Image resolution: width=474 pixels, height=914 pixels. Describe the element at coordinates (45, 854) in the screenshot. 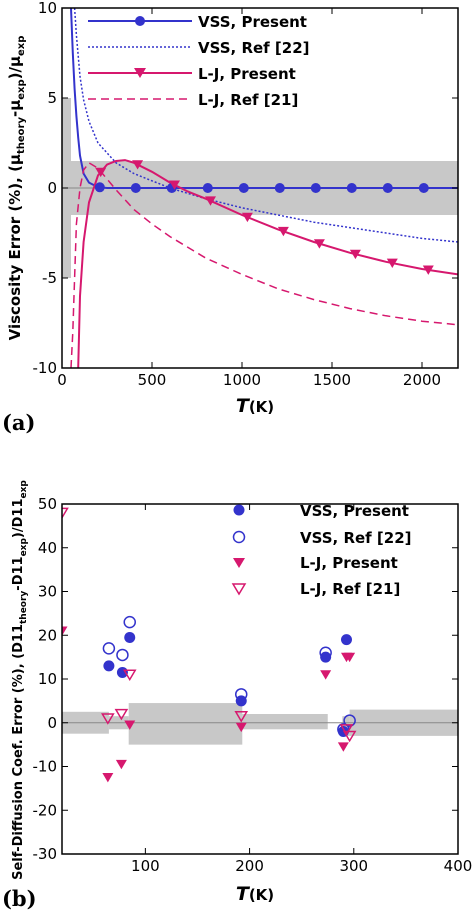

I see `y-tick-label: -30` at that location.